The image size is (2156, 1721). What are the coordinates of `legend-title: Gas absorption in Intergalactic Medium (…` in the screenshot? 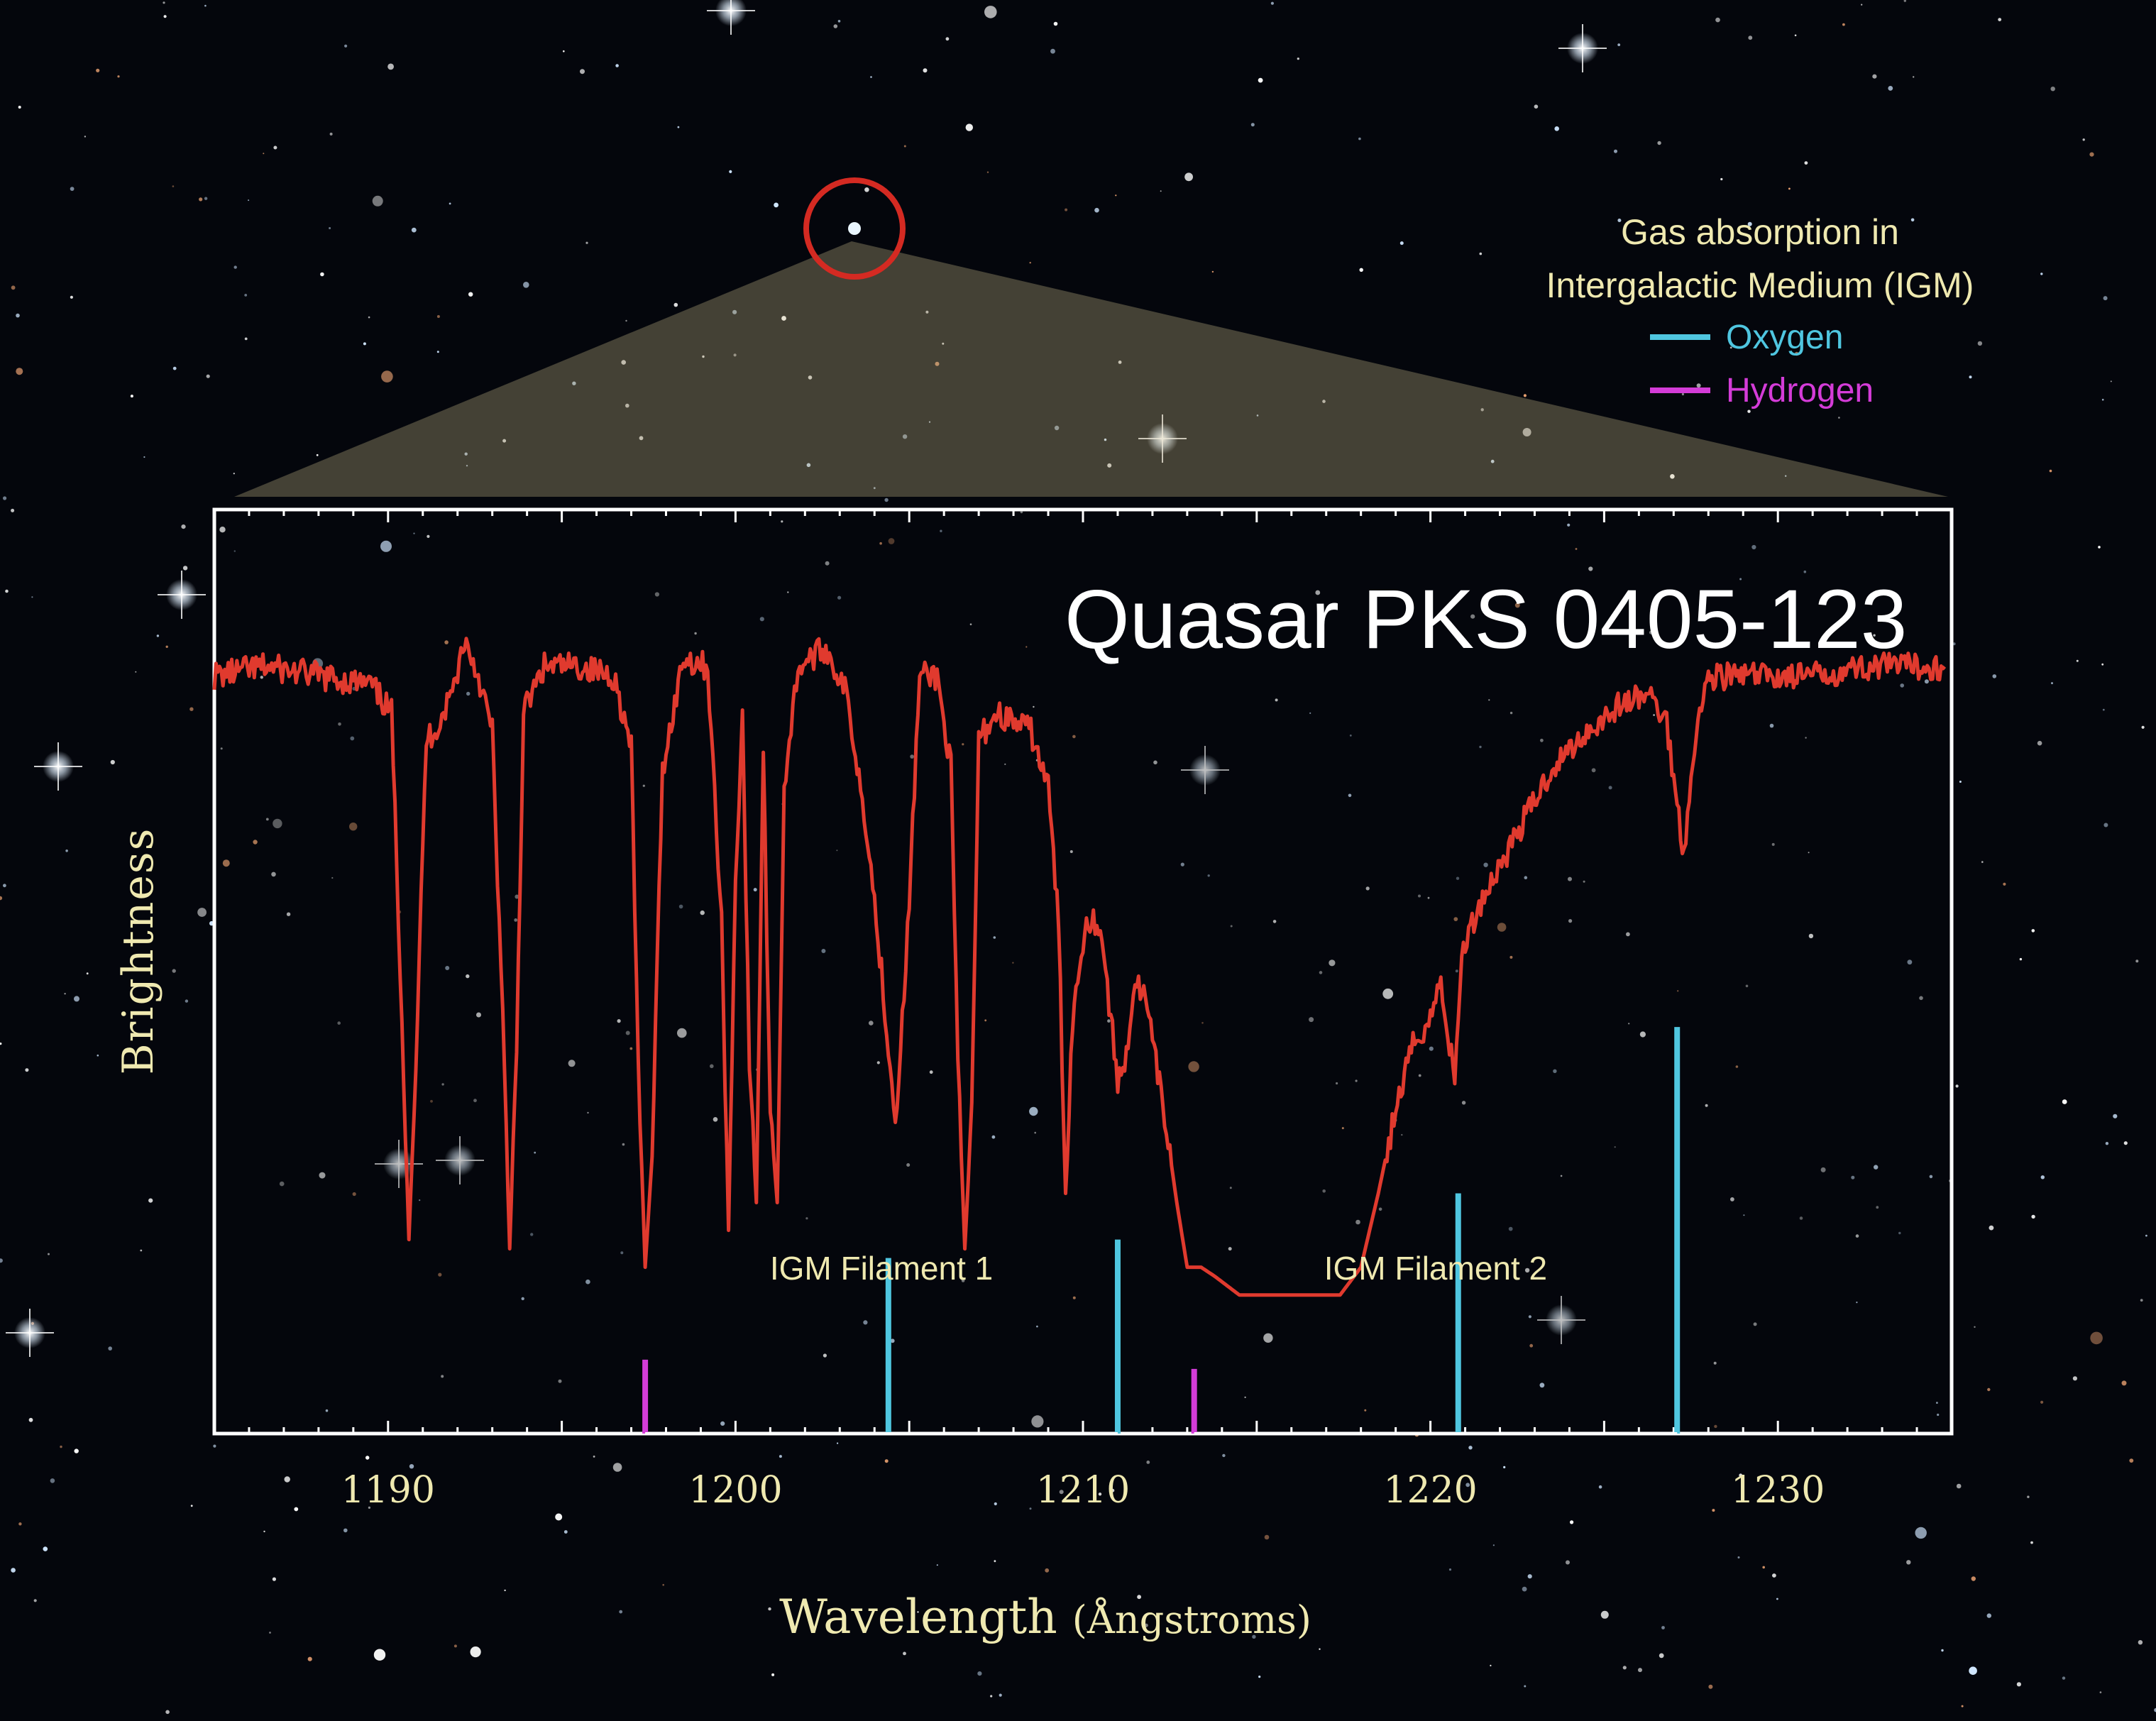 It's located at (1760, 259).